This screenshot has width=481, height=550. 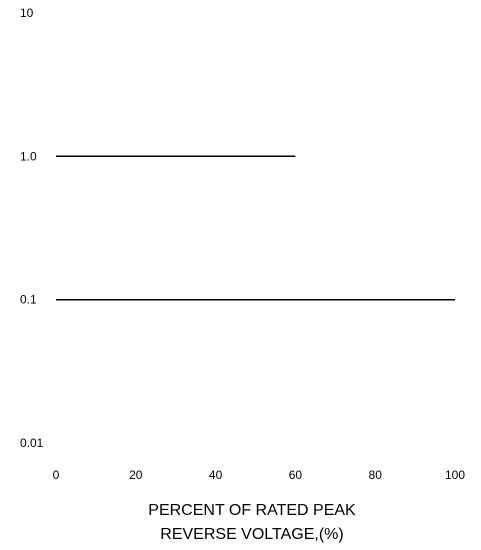 What do you see at coordinates (455, 475) in the screenshot?
I see `x-tick-label: 100` at bounding box center [455, 475].